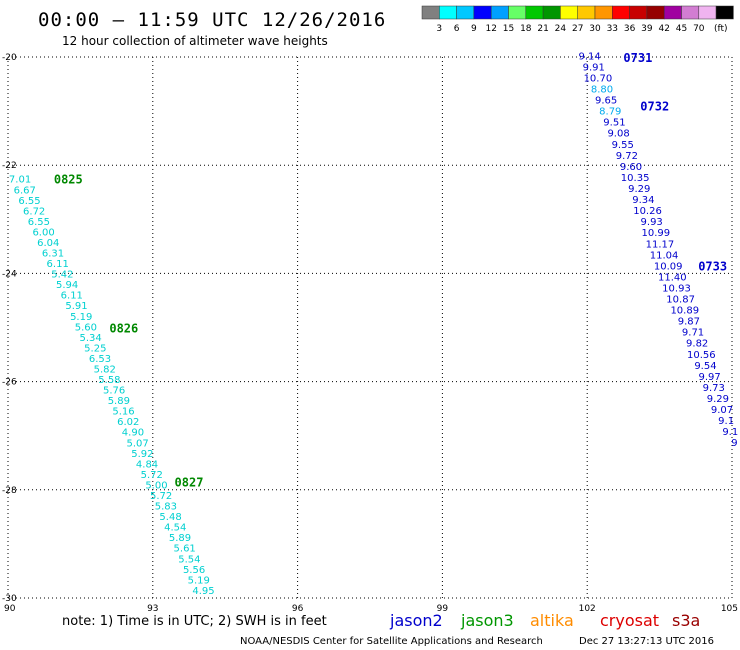  I want to click on satellite-legend-altika: altika, so click(552, 620).